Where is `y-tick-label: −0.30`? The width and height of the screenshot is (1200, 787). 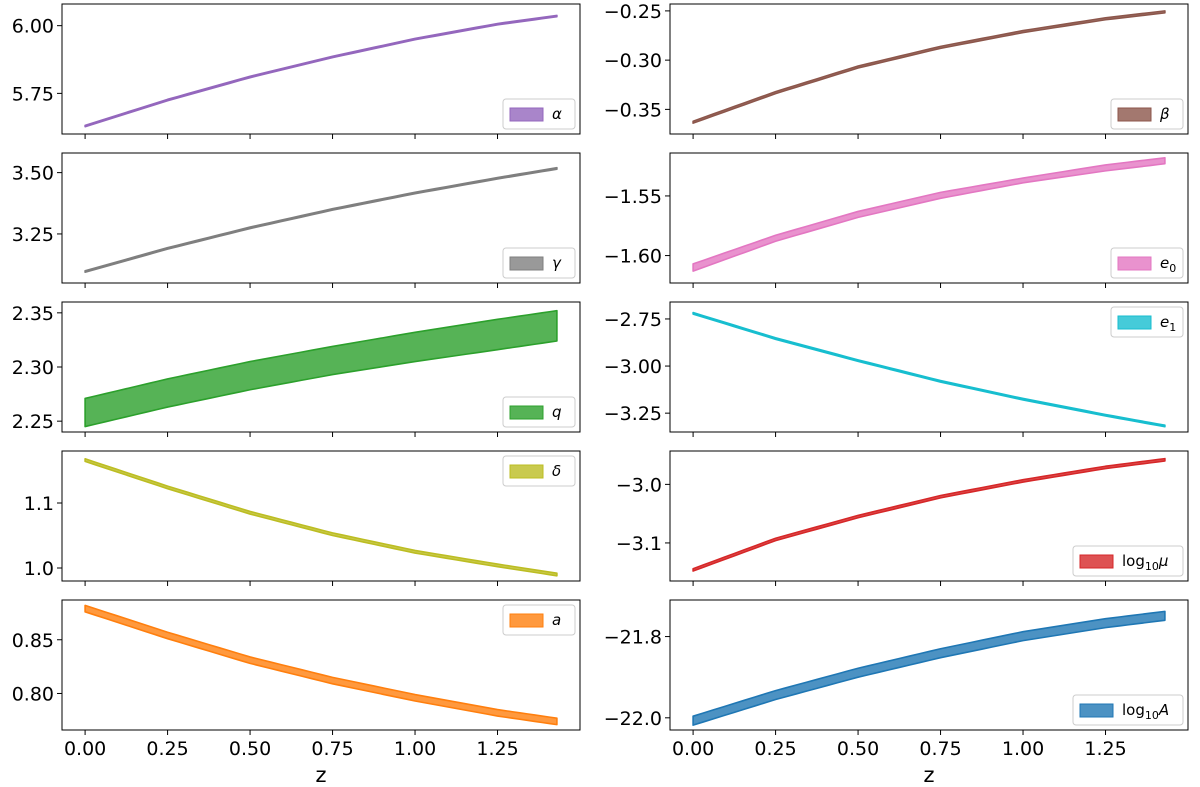
y-tick-label: −0.30 is located at coordinates (633, 61).